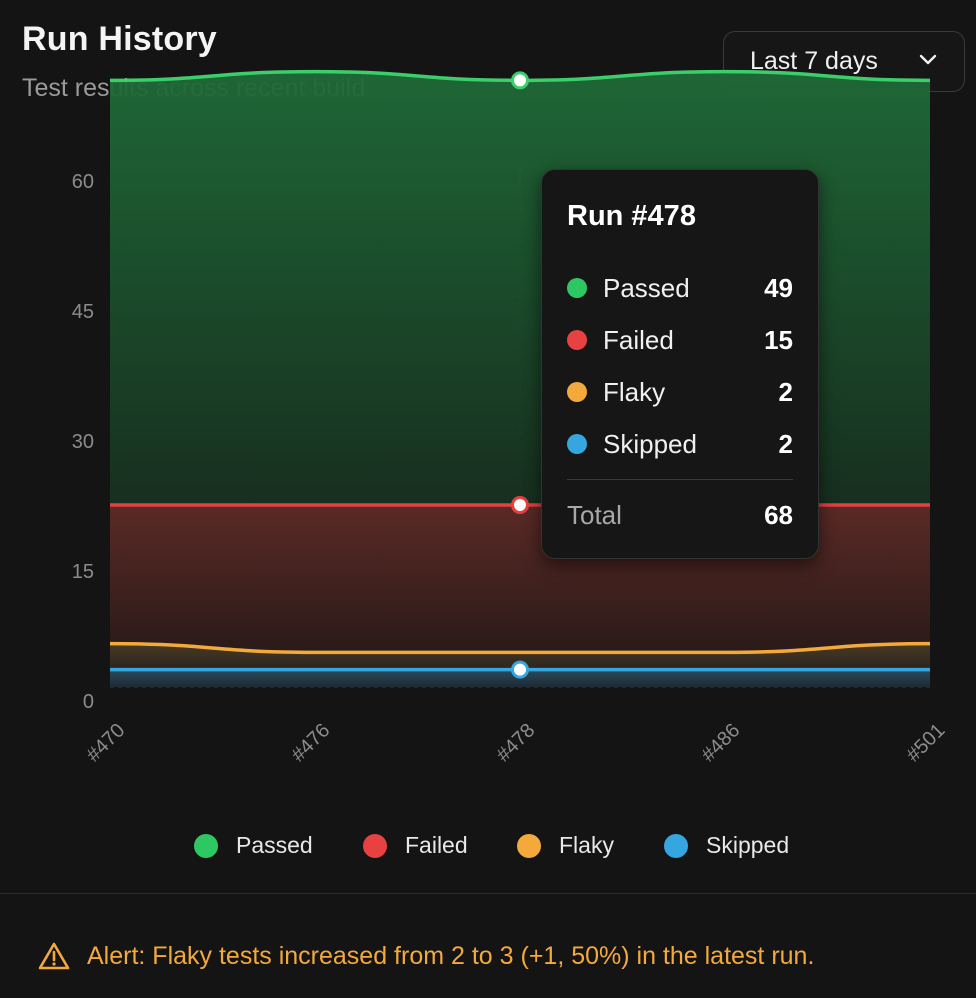 The width and height of the screenshot is (976, 998). I want to click on y-tick-label: 15, so click(82, 572).